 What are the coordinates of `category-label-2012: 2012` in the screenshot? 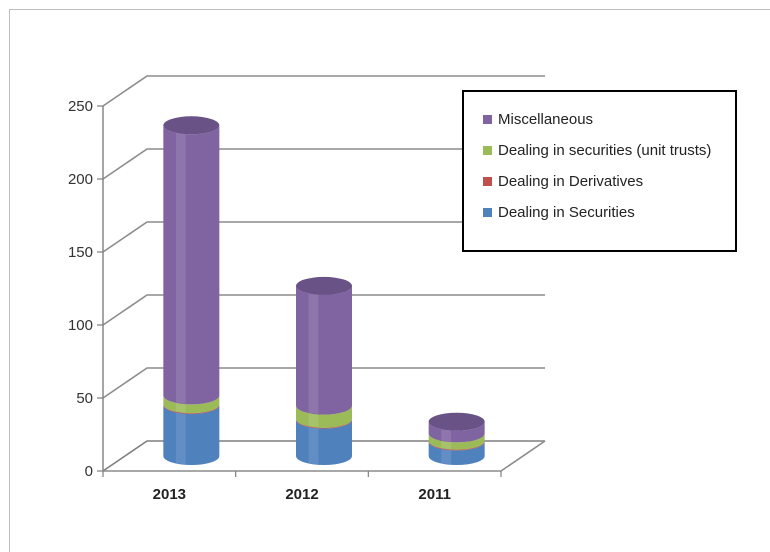 It's located at (301, 494).